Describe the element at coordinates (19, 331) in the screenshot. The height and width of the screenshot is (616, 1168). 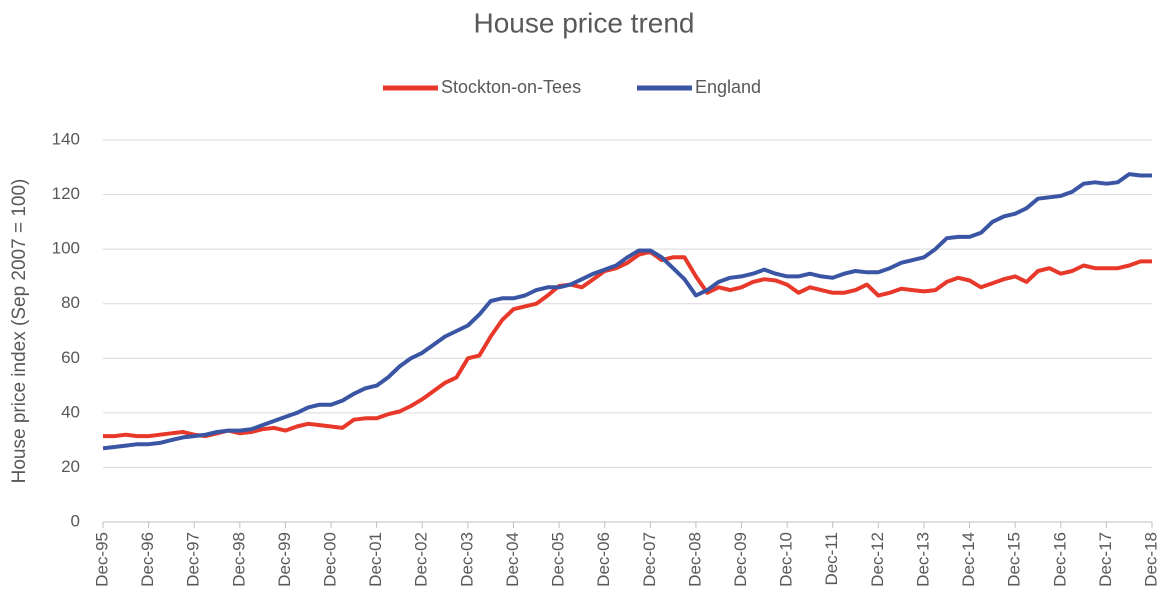
I see `y-axis-title: House price index (Sep 2007 = 100)` at that location.